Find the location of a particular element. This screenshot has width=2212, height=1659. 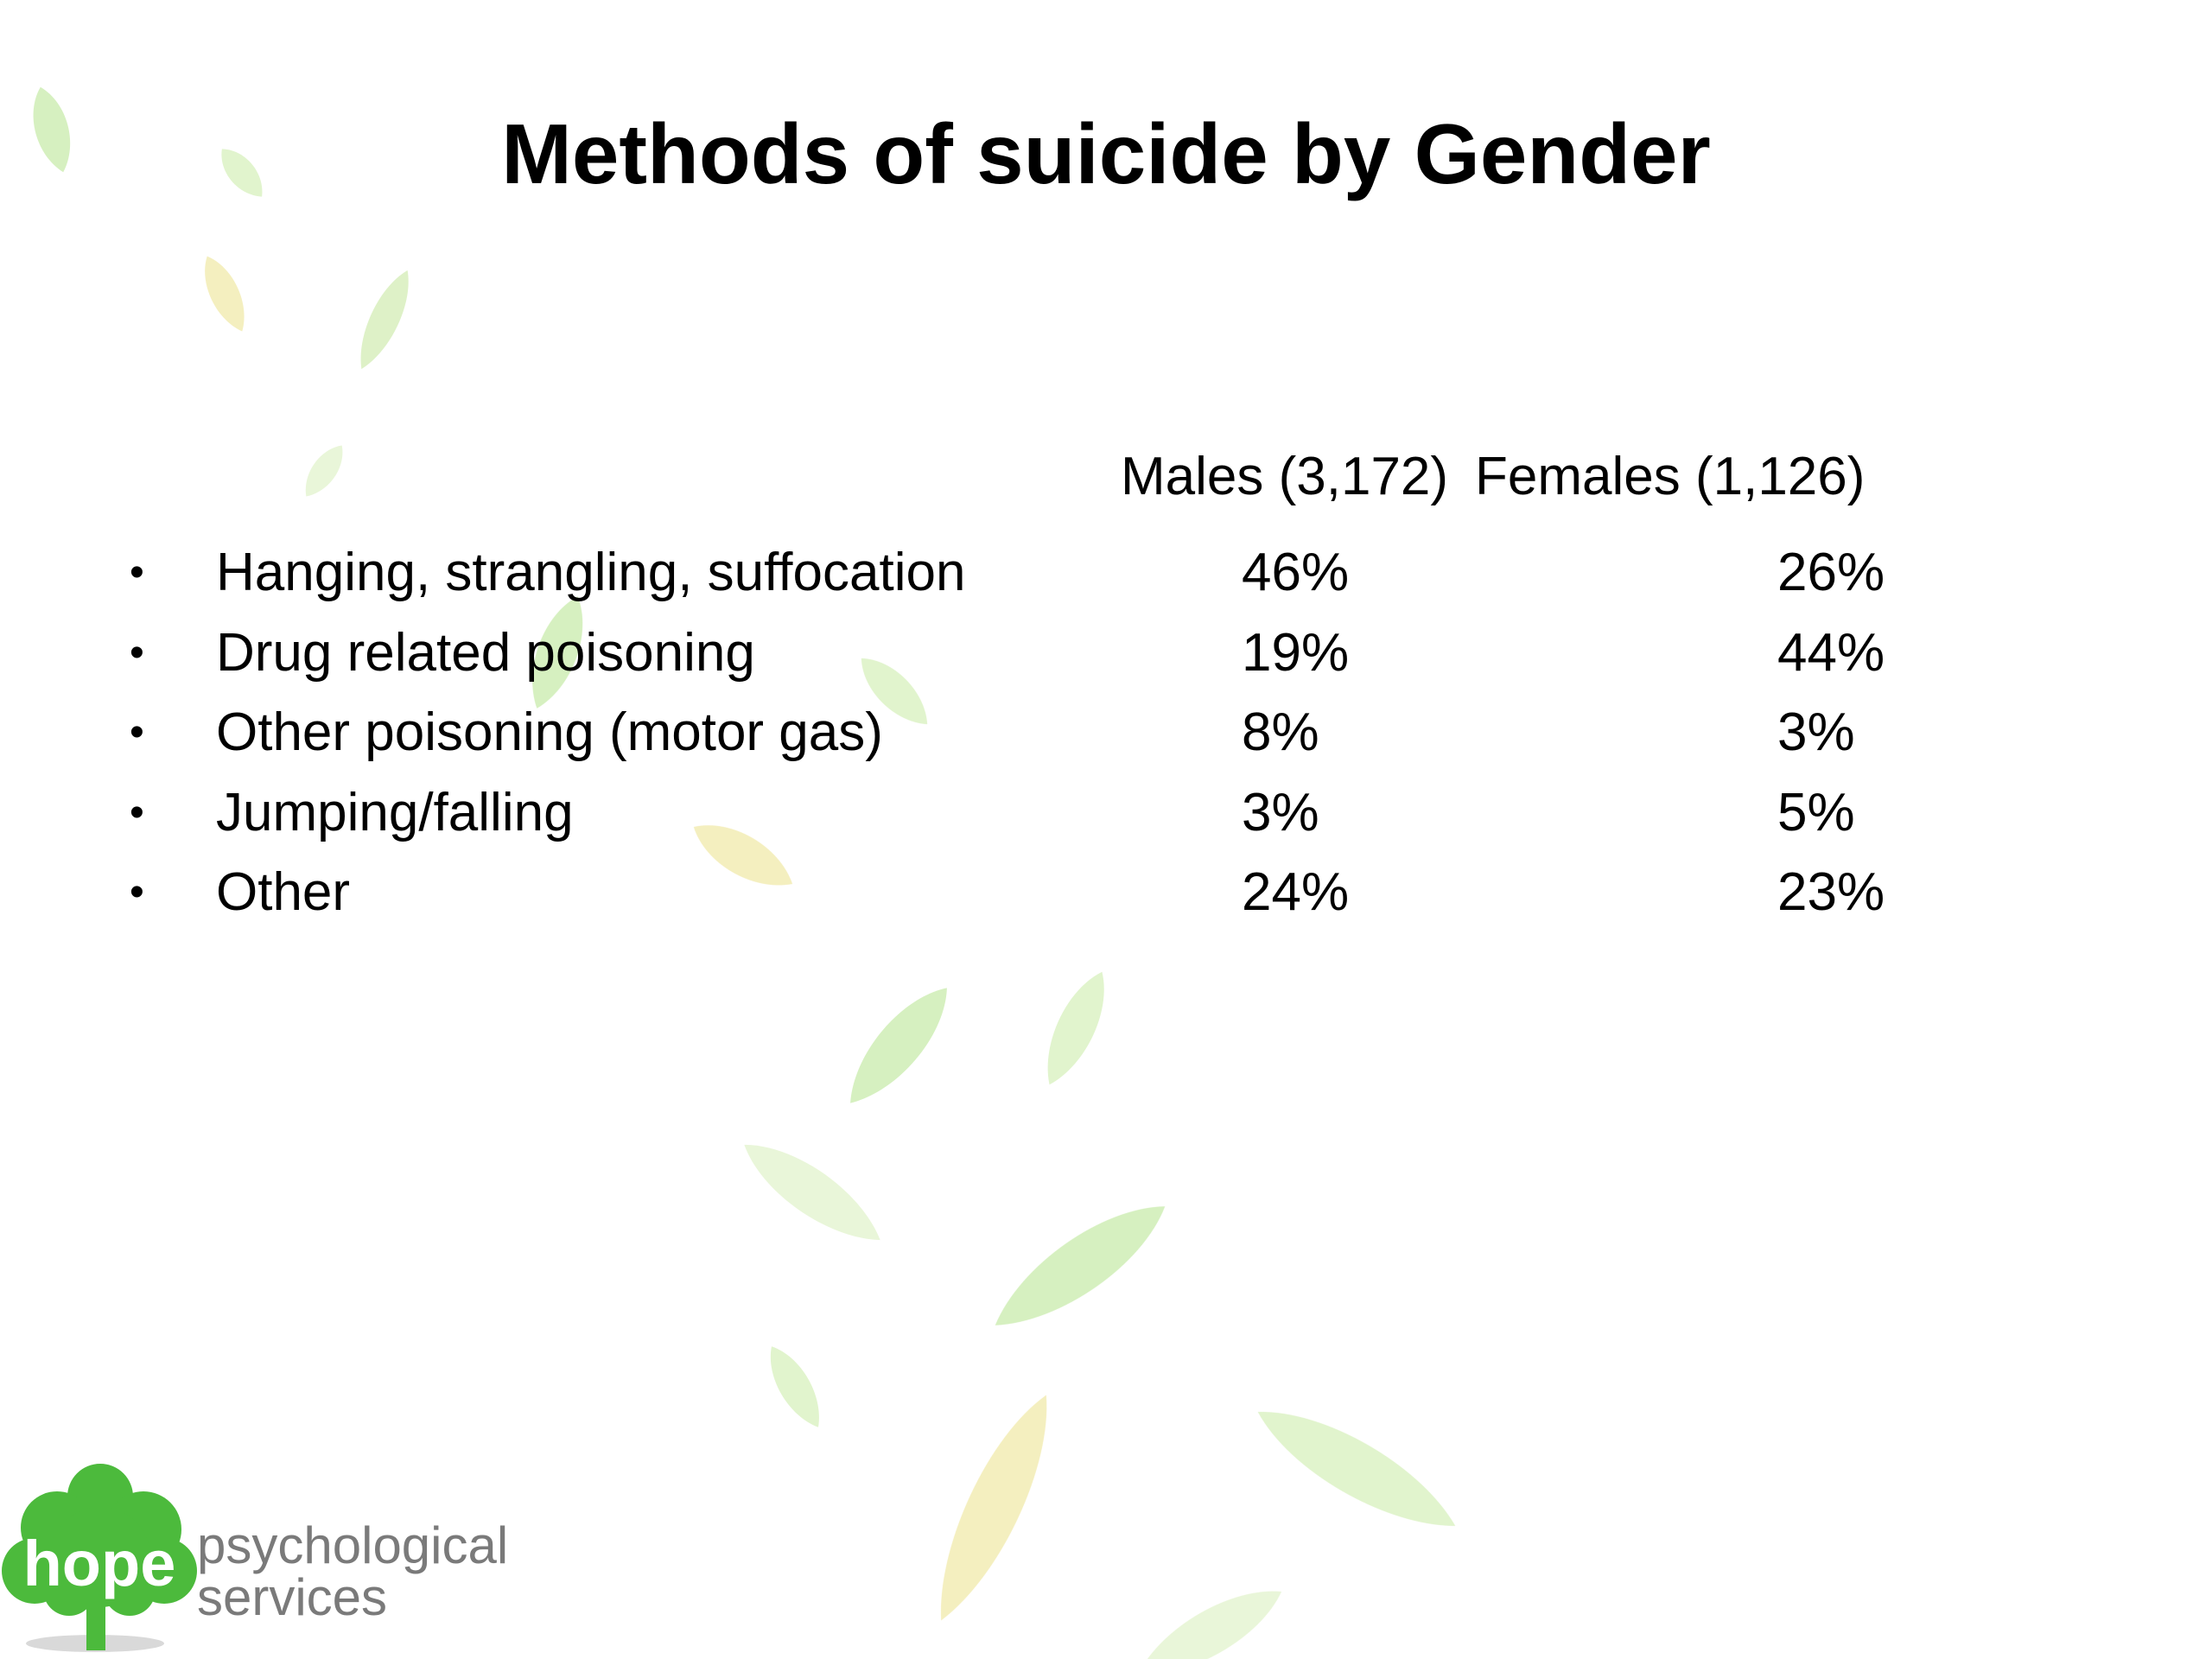

female-percentage: 26% is located at coordinates (1831, 572).